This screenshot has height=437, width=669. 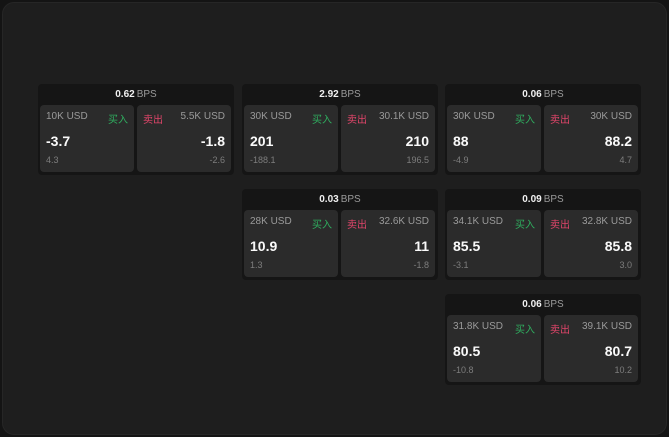 What do you see at coordinates (421, 246) in the screenshot?
I see `sell-price: 11` at bounding box center [421, 246].